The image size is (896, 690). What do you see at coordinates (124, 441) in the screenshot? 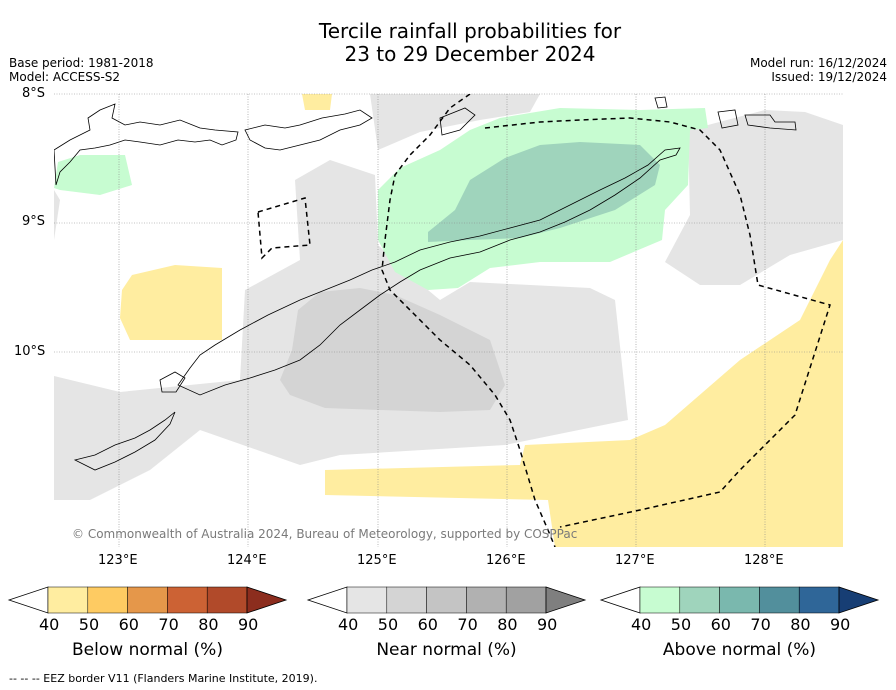
I see `coastline-rote` at bounding box center [124, 441].